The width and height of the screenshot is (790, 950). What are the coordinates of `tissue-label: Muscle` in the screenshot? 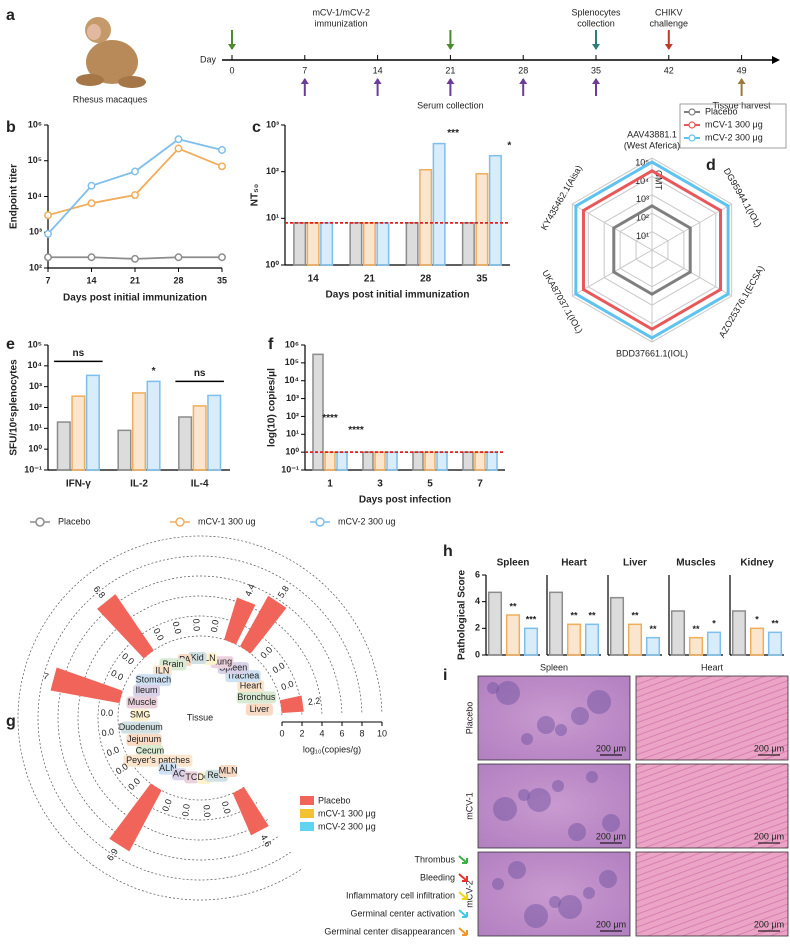 It's located at (142, 702).